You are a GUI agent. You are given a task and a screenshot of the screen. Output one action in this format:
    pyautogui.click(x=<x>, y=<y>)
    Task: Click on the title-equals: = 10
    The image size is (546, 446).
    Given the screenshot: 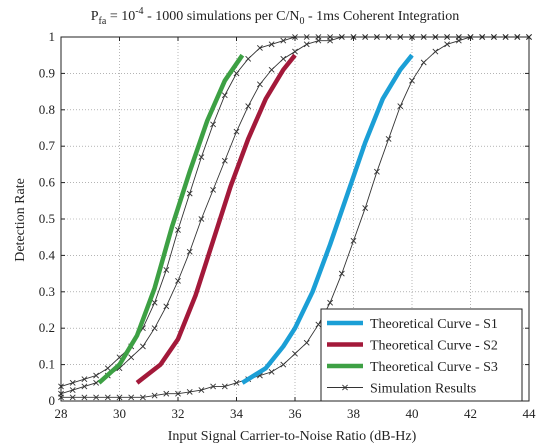 What is the action you would take?
    pyautogui.click(x=120, y=16)
    